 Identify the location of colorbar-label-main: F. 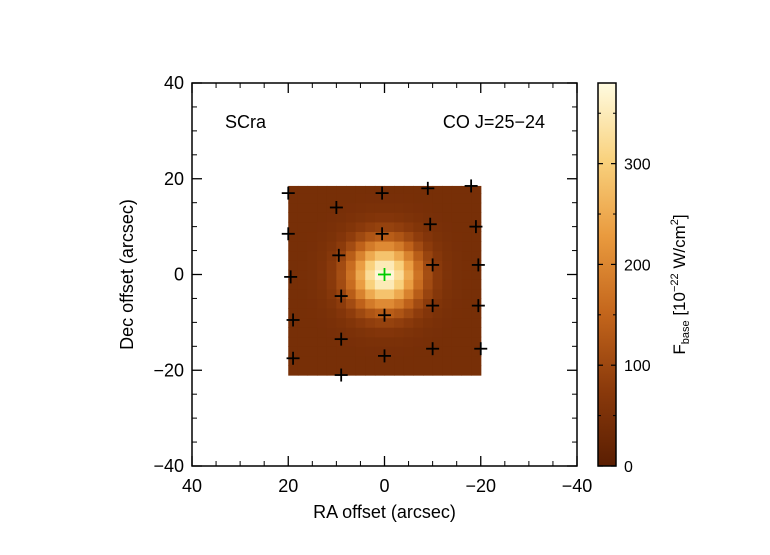
(679, 349).